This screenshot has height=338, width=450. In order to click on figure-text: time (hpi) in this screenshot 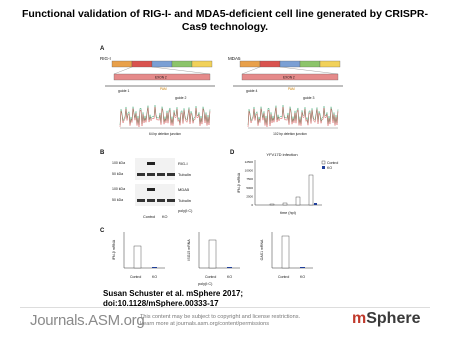, I will do `click(288, 213)`.